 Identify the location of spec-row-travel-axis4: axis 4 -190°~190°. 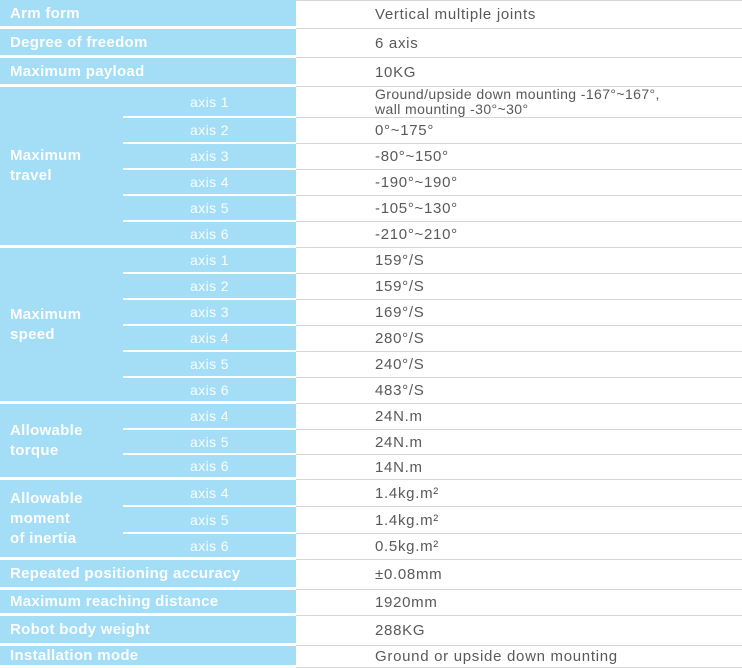
(371, 183).